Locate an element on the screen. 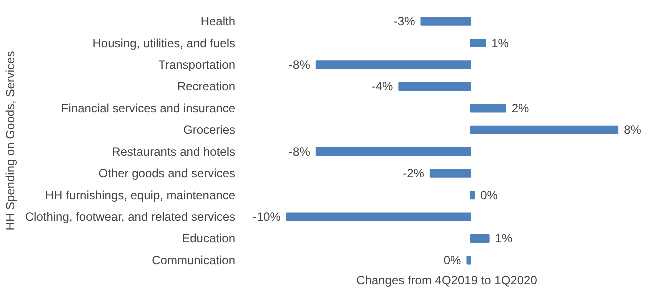 This screenshot has height=290, width=652. y-tick-label: Housing, utilities, and fuels is located at coordinates (164, 43).